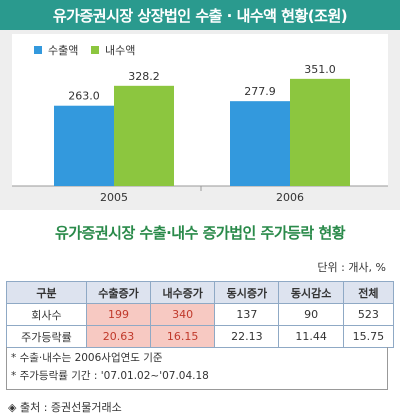  I want to click on data-label: 277.9, so click(260, 91).